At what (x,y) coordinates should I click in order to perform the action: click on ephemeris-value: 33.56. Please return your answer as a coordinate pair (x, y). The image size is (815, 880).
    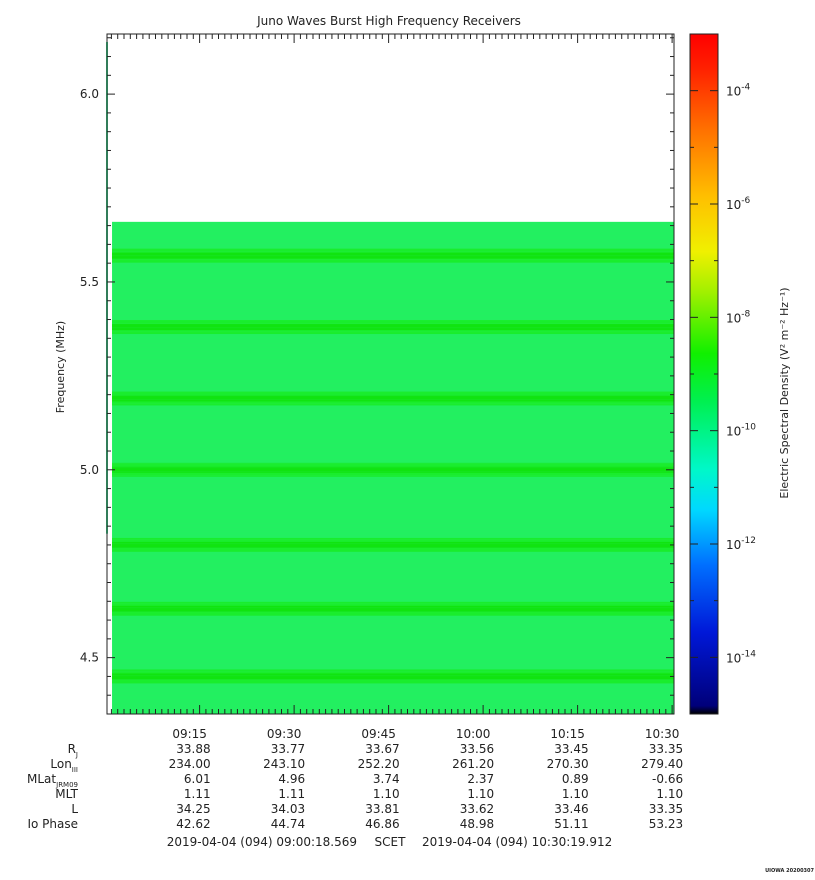
    Looking at the image, I should click on (477, 749).